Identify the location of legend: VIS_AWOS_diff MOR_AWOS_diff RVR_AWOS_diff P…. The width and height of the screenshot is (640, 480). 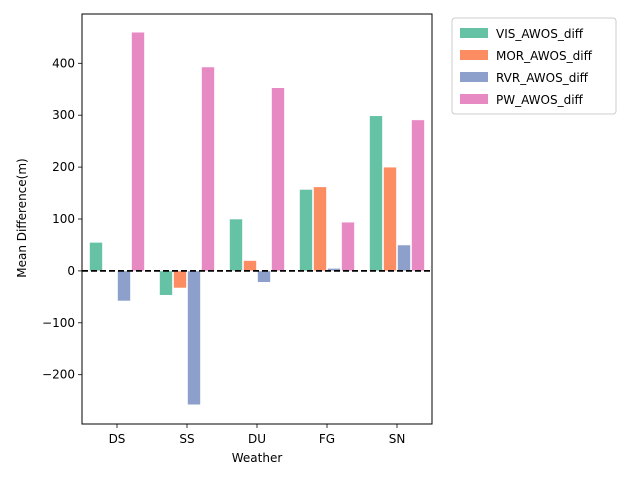
(534, 66).